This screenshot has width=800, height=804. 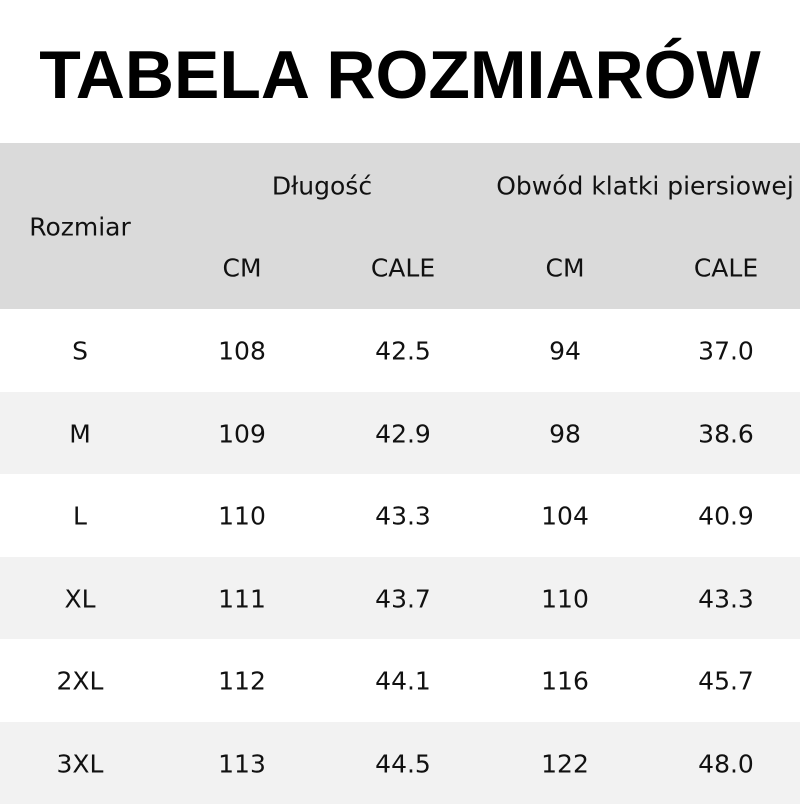 What do you see at coordinates (403, 351) in the screenshot?
I see `cell-length-inch: 42.5` at bounding box center [403, 351].